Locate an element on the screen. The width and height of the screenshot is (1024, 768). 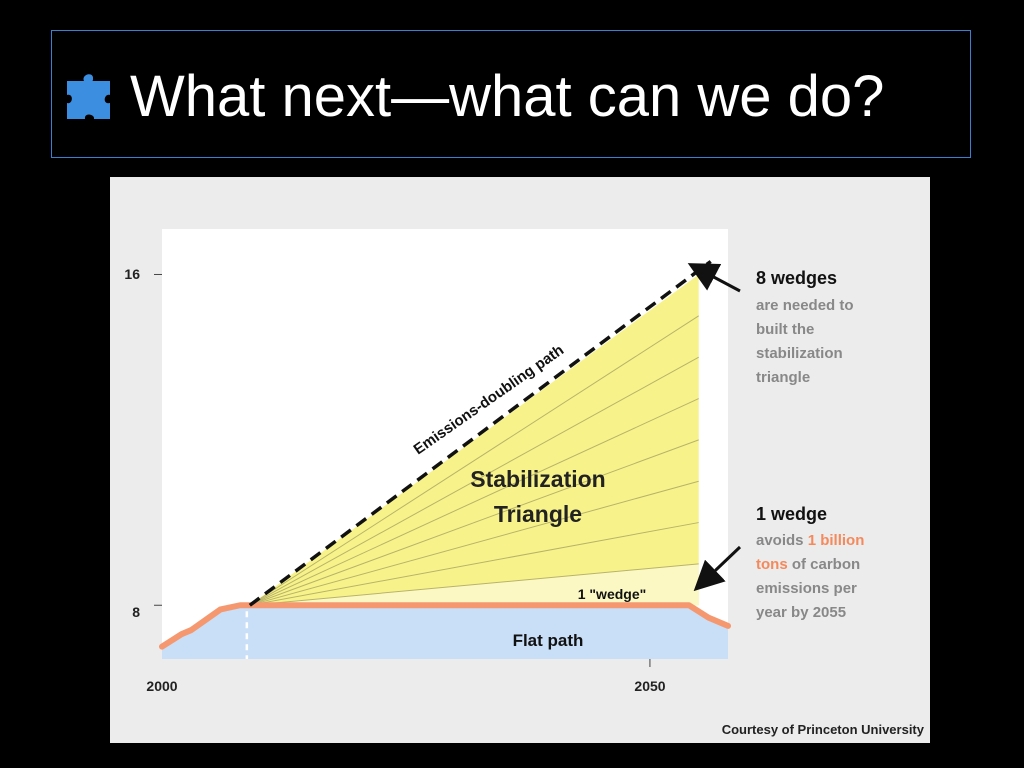
title-box: What next—what can we do? is located at coordinates (511, 94).